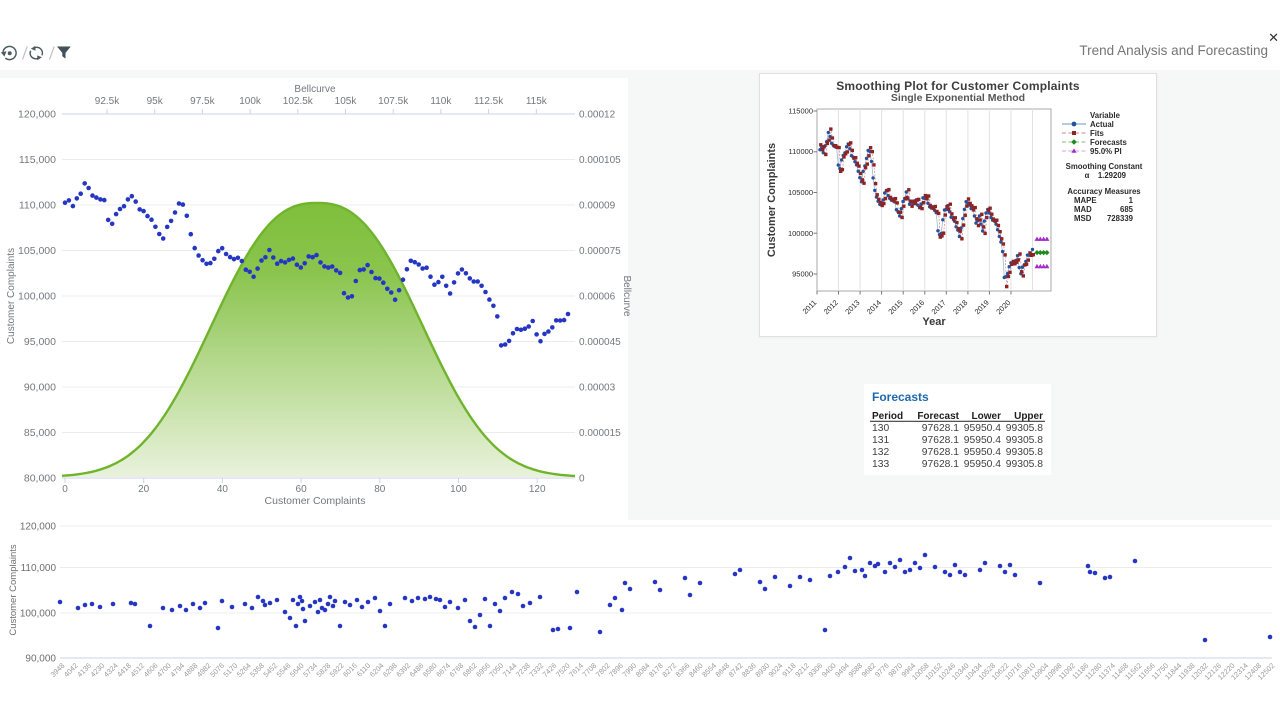 This screenshot has height=720, width=1280. What do you see at coordinates (597, 115) in the screenshot?
I see `svg-text: 0.00012` at bounding box center [597, 115].